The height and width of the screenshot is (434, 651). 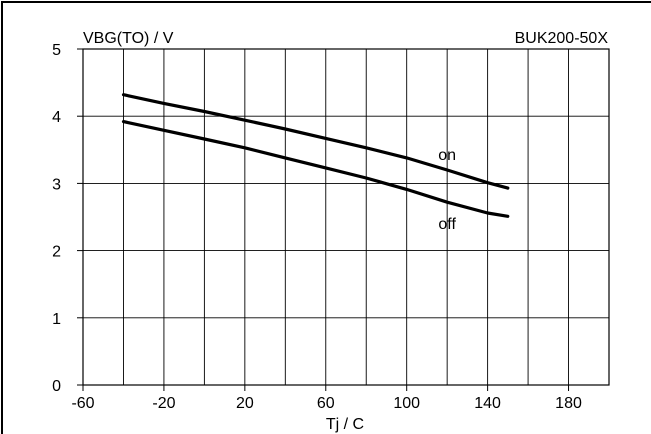 What do you see at coordinates (56, 386) in the screenshot?
I see `y-tick-label: 0` at bounding box center [56, 386].